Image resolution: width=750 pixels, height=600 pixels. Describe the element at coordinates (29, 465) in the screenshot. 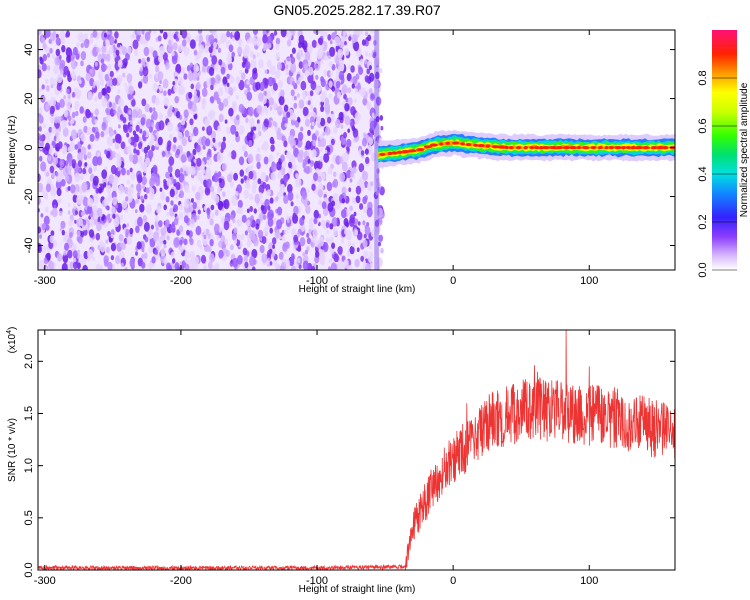

I see `y-tick-label: 1.0` at that location.